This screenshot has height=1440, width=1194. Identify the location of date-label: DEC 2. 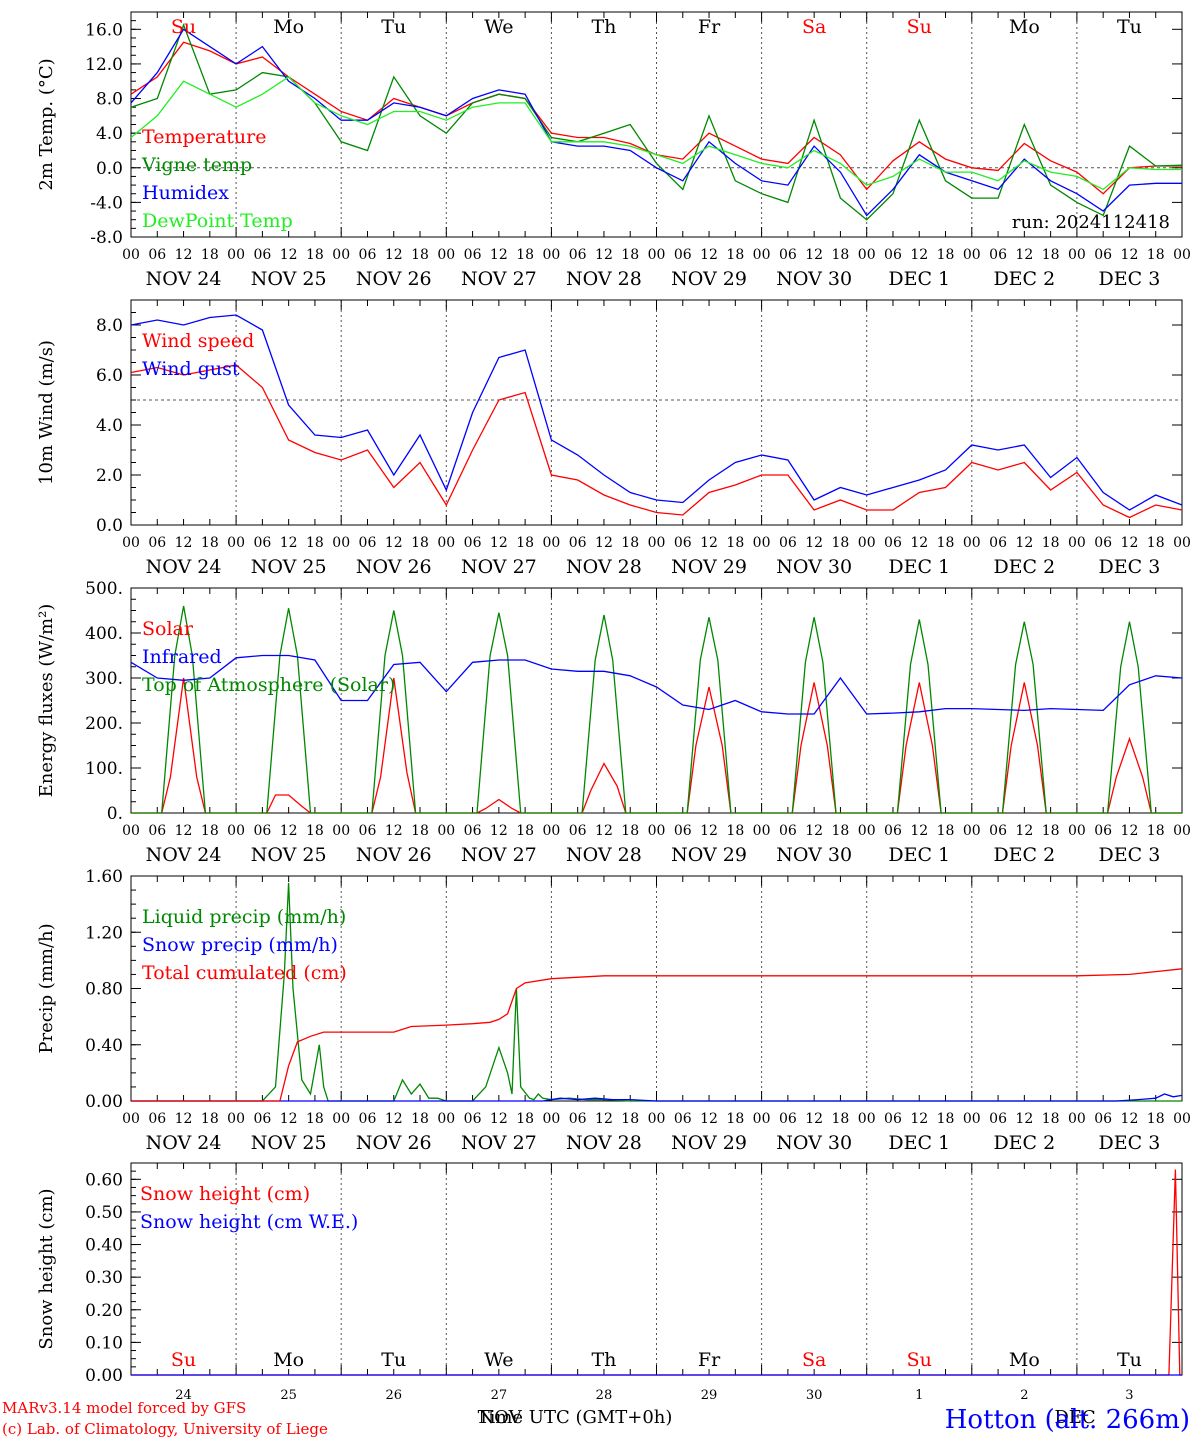
(1024, 855).